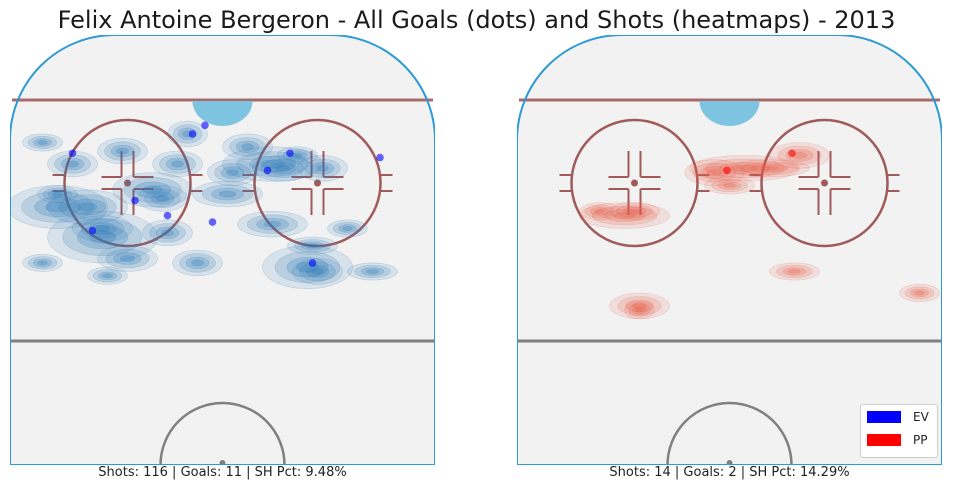 This screenshot has height=493, width=953. What do you see at coordinates (884, 417) in the screenshot?
I see `legend-swatch-ev` at bounding box center [884, 417].